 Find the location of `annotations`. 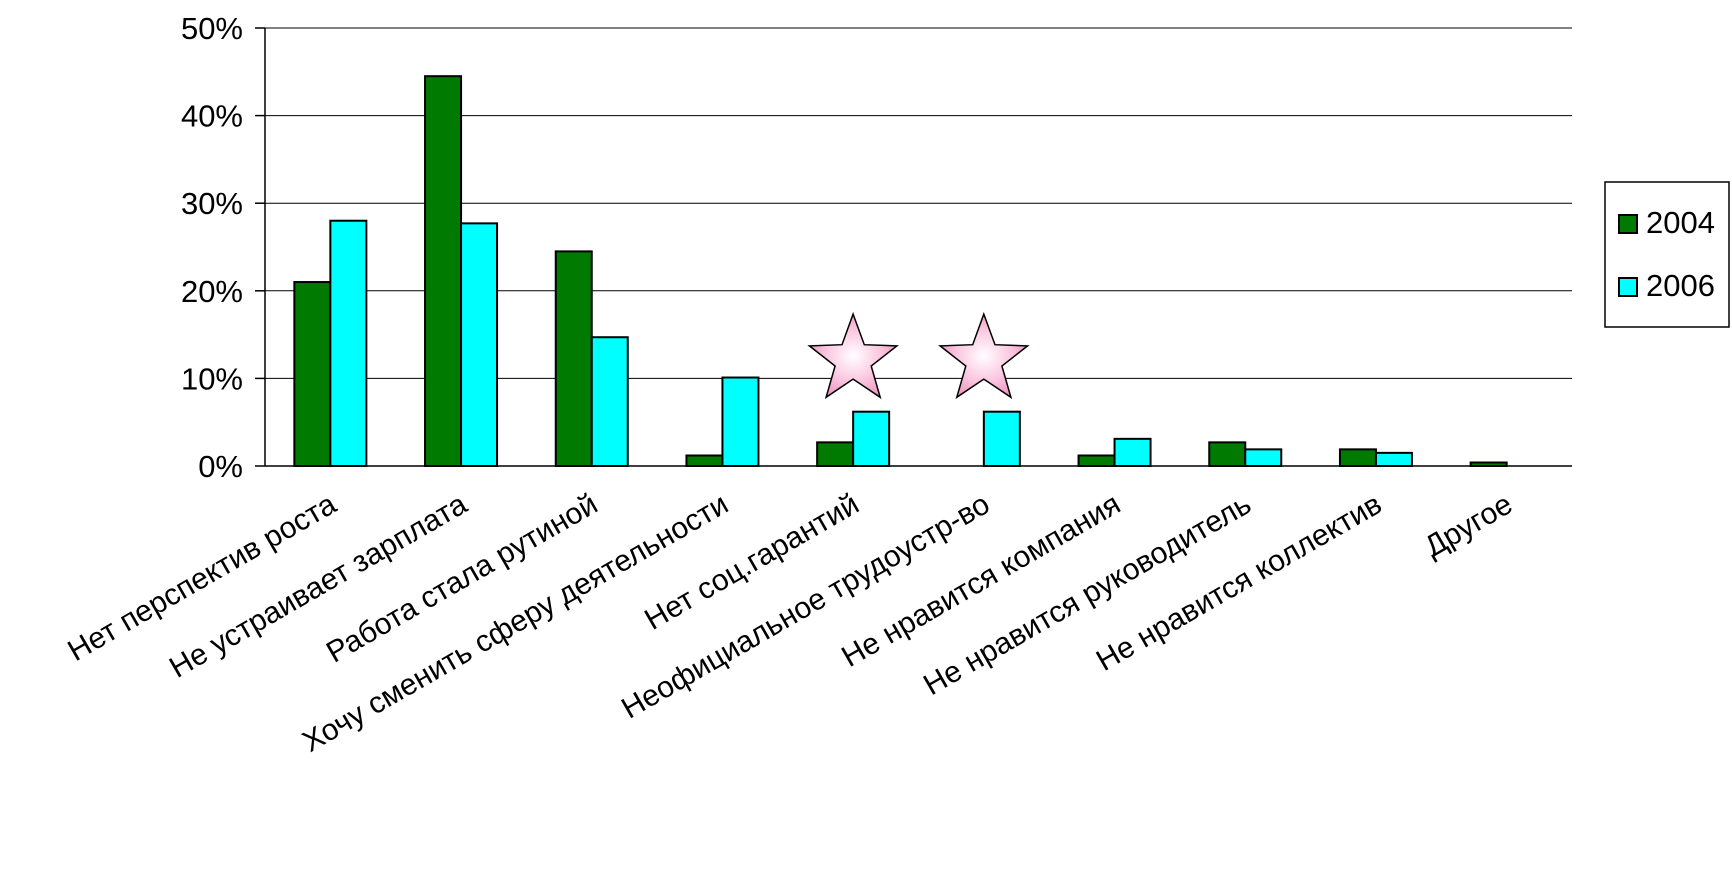

annotations is located at coordinates (918, 355).